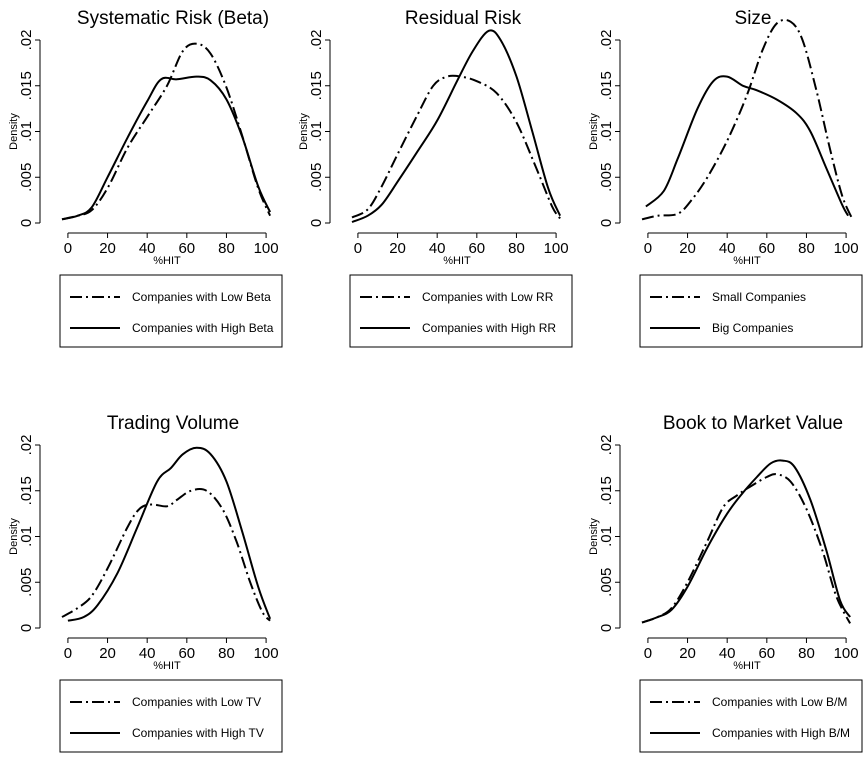 The height and width of the screenshot is (780, 864). What do you see at coordinates (173, 423) in the screenshot?
I see `chart-title: Trading Volume` at bounding box center [173, 423].